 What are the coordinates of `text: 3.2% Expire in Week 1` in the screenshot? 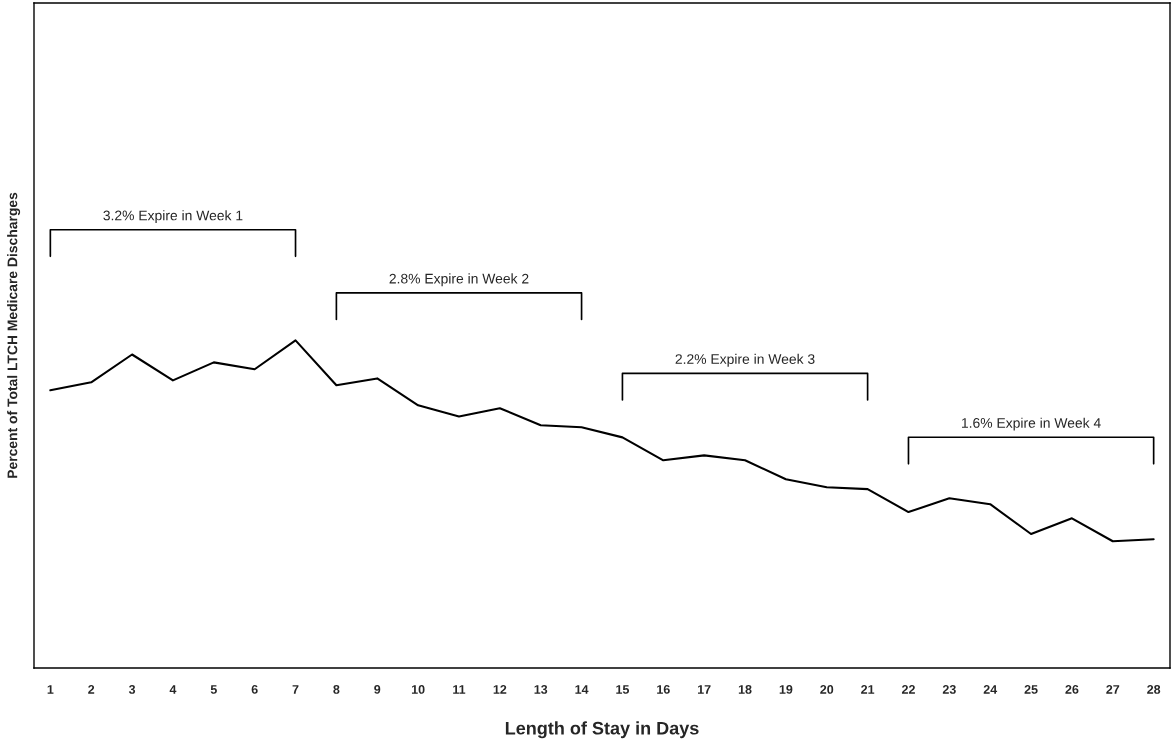 It's located at (173, 217).